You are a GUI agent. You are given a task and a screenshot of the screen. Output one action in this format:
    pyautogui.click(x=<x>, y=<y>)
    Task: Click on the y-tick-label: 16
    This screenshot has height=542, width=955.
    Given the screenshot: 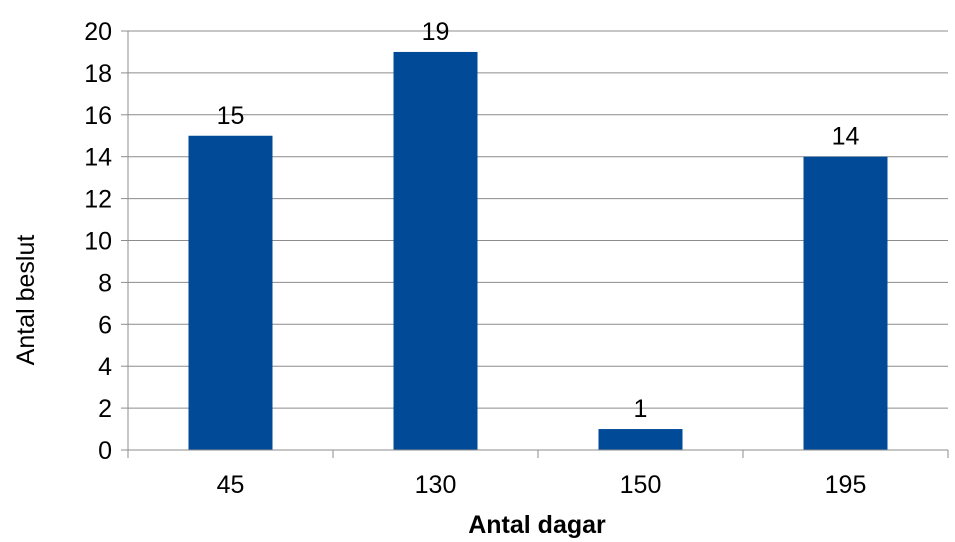 What is the action you would take?
    pyautogui.click(x=98, y=116)
    